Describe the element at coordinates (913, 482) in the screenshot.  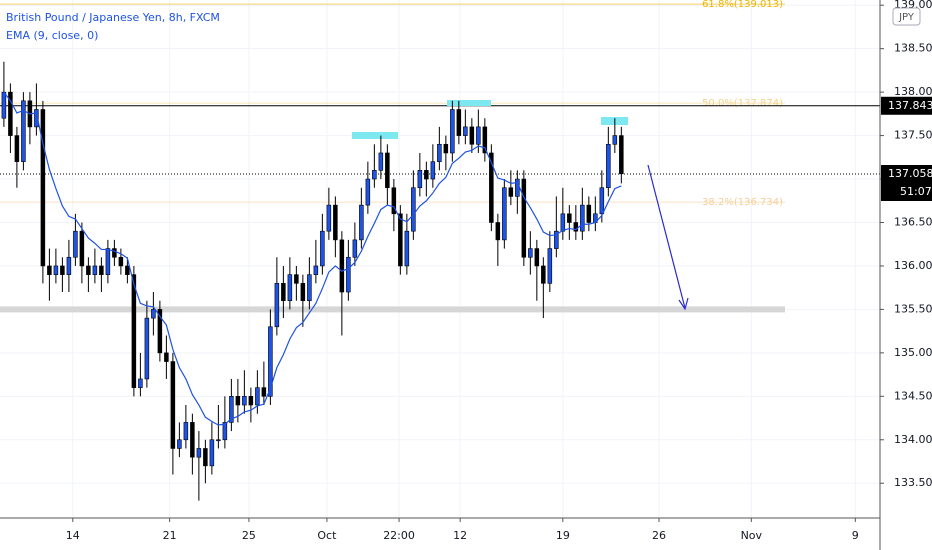
I see `y-tick-label: 133.500` at that location.